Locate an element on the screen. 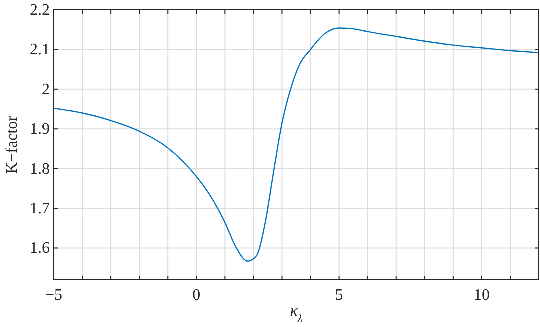  y-tick-label: 1.7 is located at coordinates (40, 209).